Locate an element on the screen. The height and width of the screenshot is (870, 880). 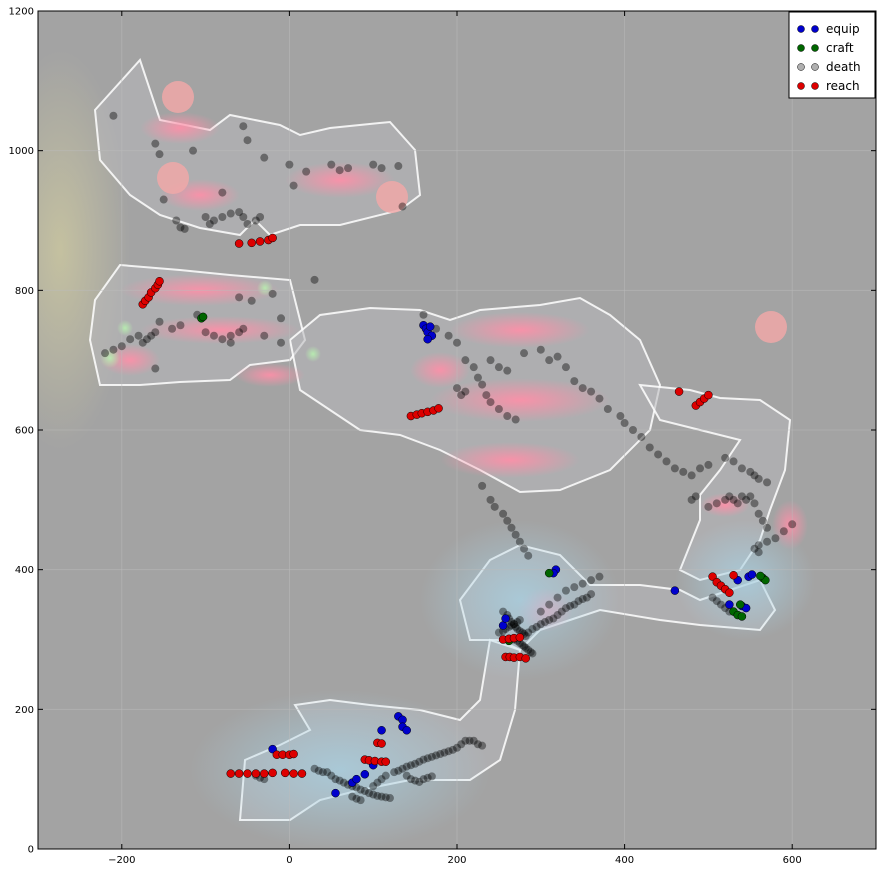
legend-label-death: death is located at coordinates (843, 67).